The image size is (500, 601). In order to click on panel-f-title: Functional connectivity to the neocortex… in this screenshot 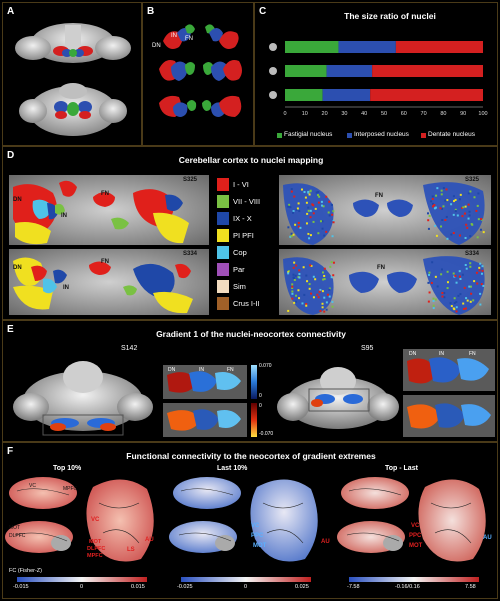, I will do `click(251, 456)`.